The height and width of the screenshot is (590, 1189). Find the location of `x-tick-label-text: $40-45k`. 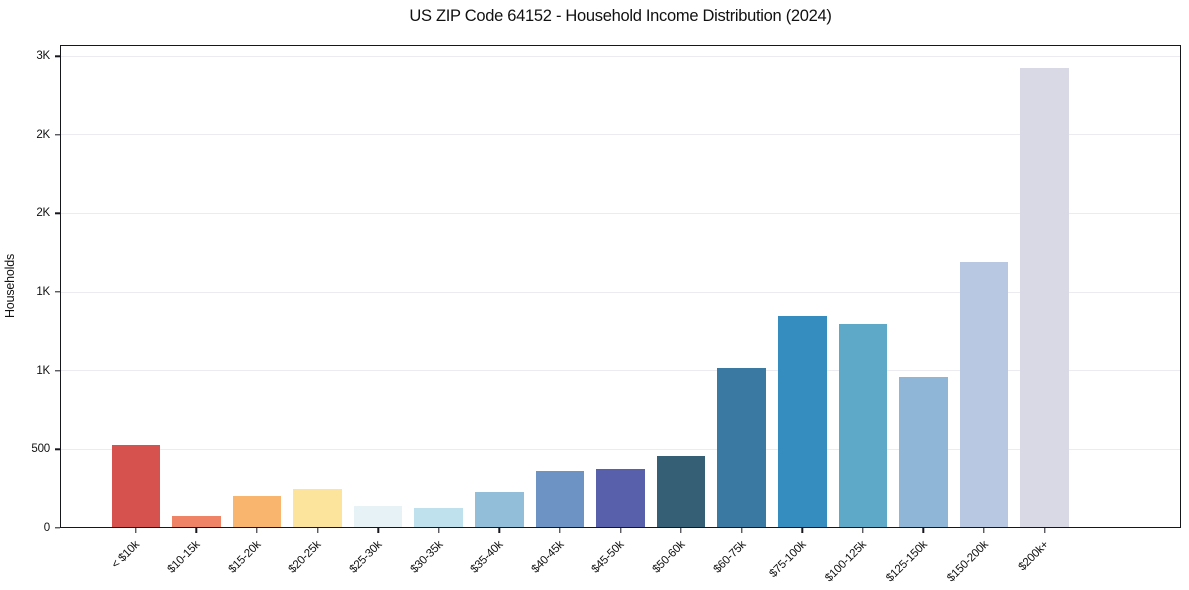

x-tick-label-text: $40-45k is located at coordinates (548, 557).